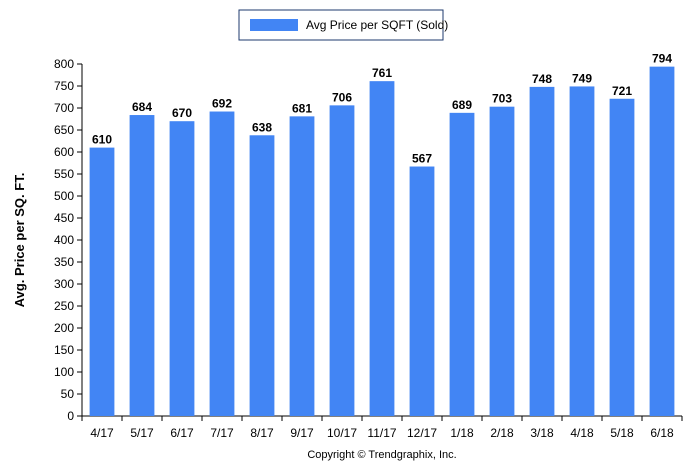 This screenshot has width=700, height=465. Describe the element at coordinates (64, 218) in the screenshot. I see `y-tick-label: 450` at that location.